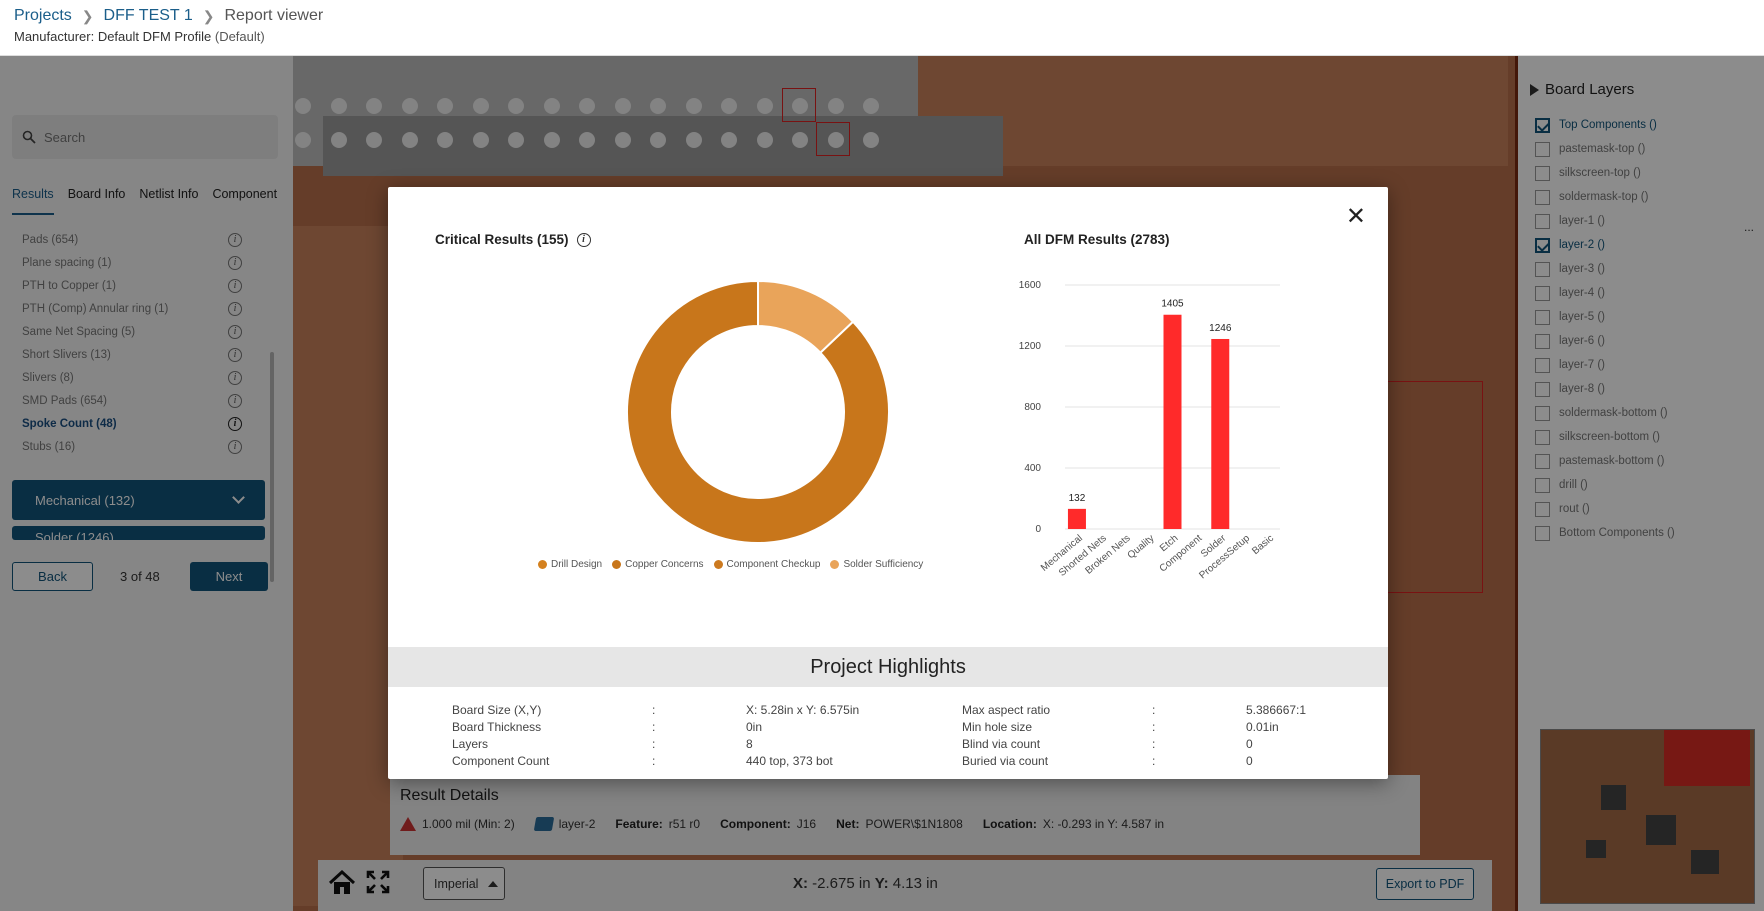  I want to click on legend-item: Component Checkup, so click(766, 564).